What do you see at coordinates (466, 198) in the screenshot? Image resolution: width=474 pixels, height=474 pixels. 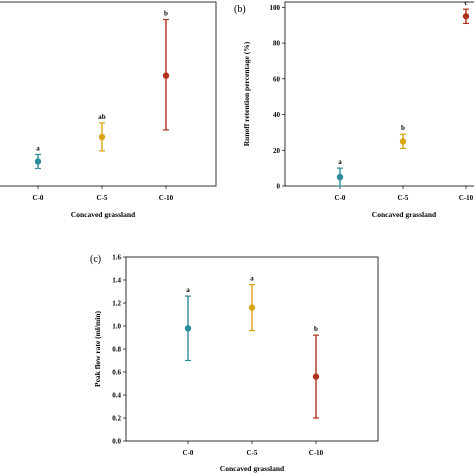 I see `panel-b-x-tick-label: C-10` at bounding box center [466, 198].